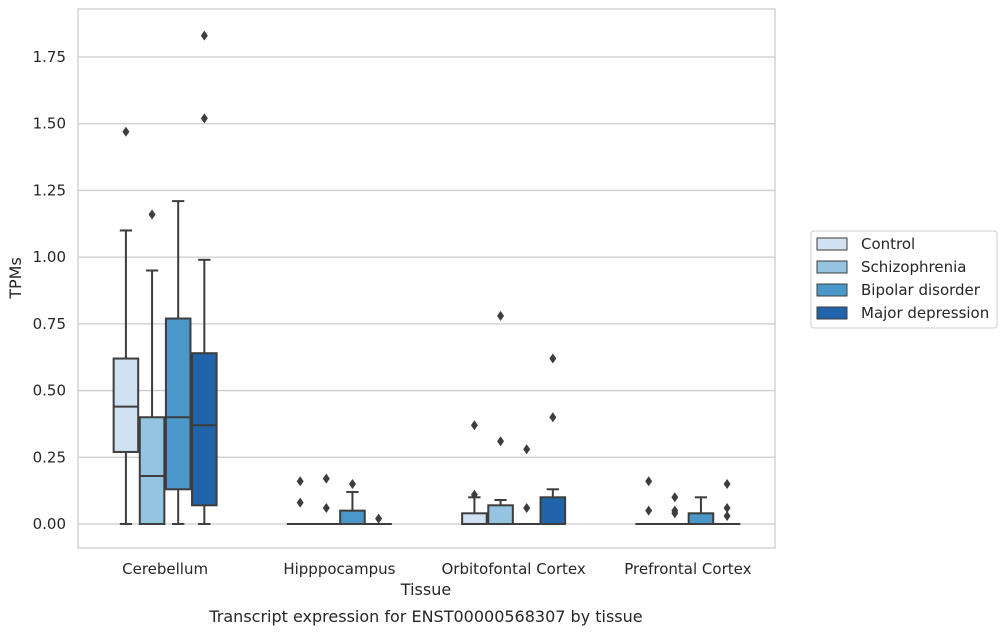 The image size is (1007, 634). Describe the element at coordinates (921, 290) in the screenshot. I see `legend-label: Bipolar disorder` at that location.